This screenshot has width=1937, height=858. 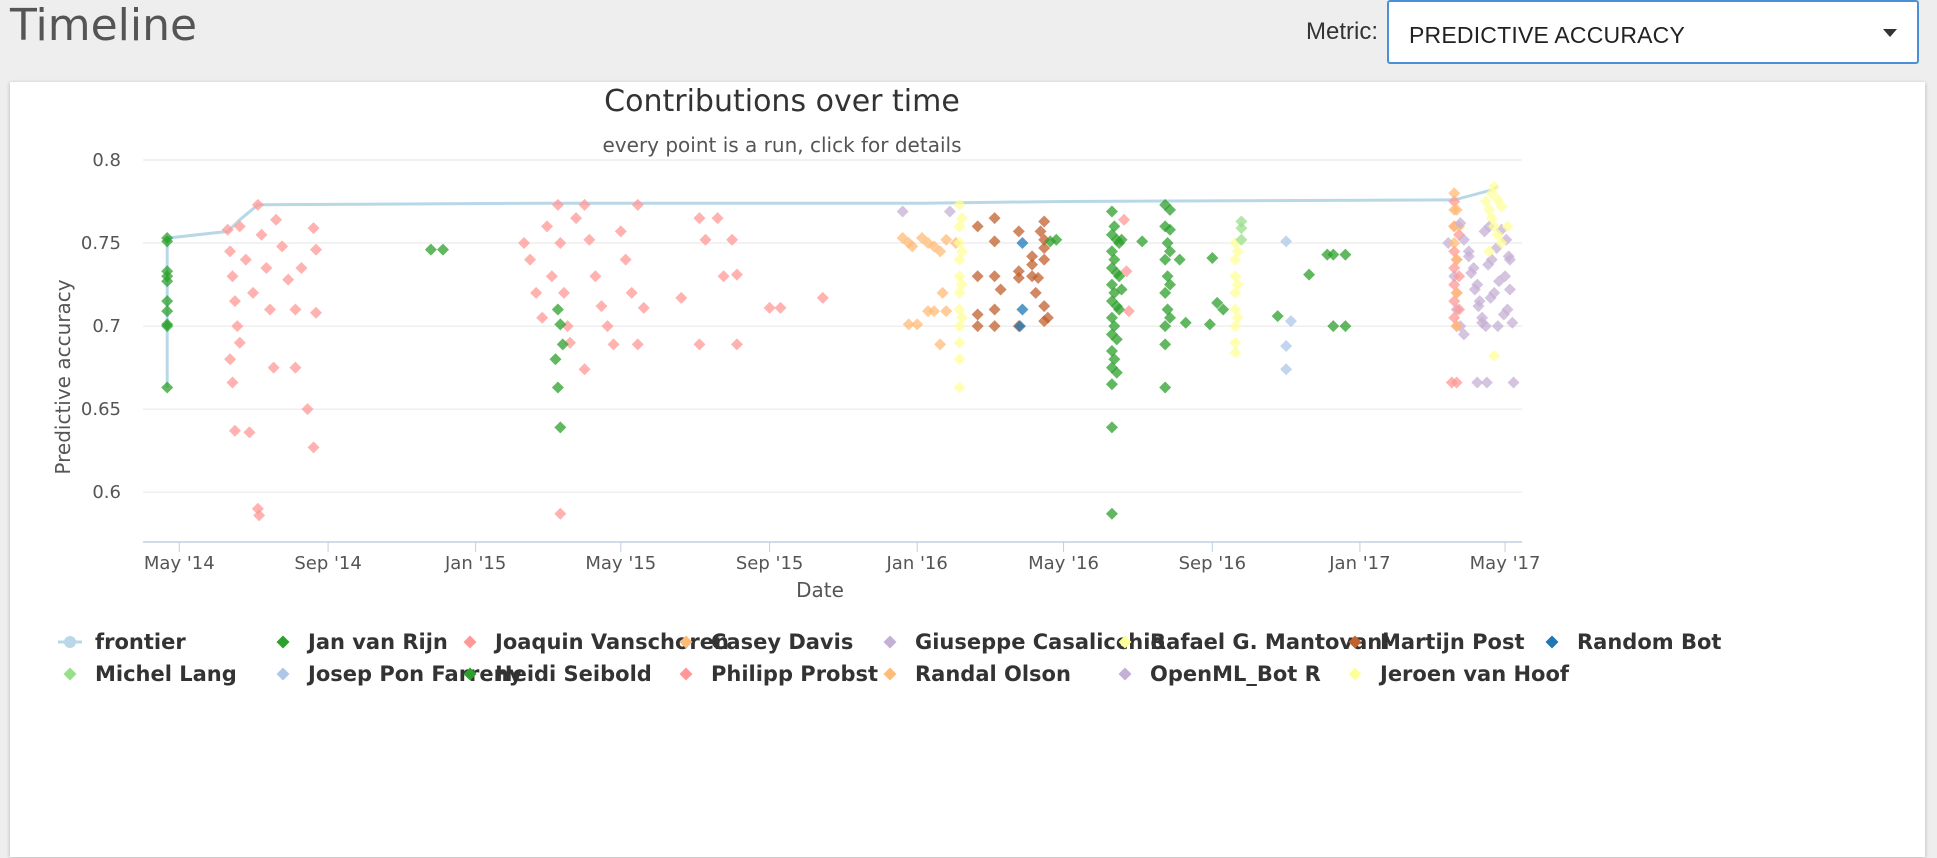 What do you see at coordinates (362, 642) in the screenshot?
I see `legend-item: Jan van Rijn` at bounding box center [362, 642].